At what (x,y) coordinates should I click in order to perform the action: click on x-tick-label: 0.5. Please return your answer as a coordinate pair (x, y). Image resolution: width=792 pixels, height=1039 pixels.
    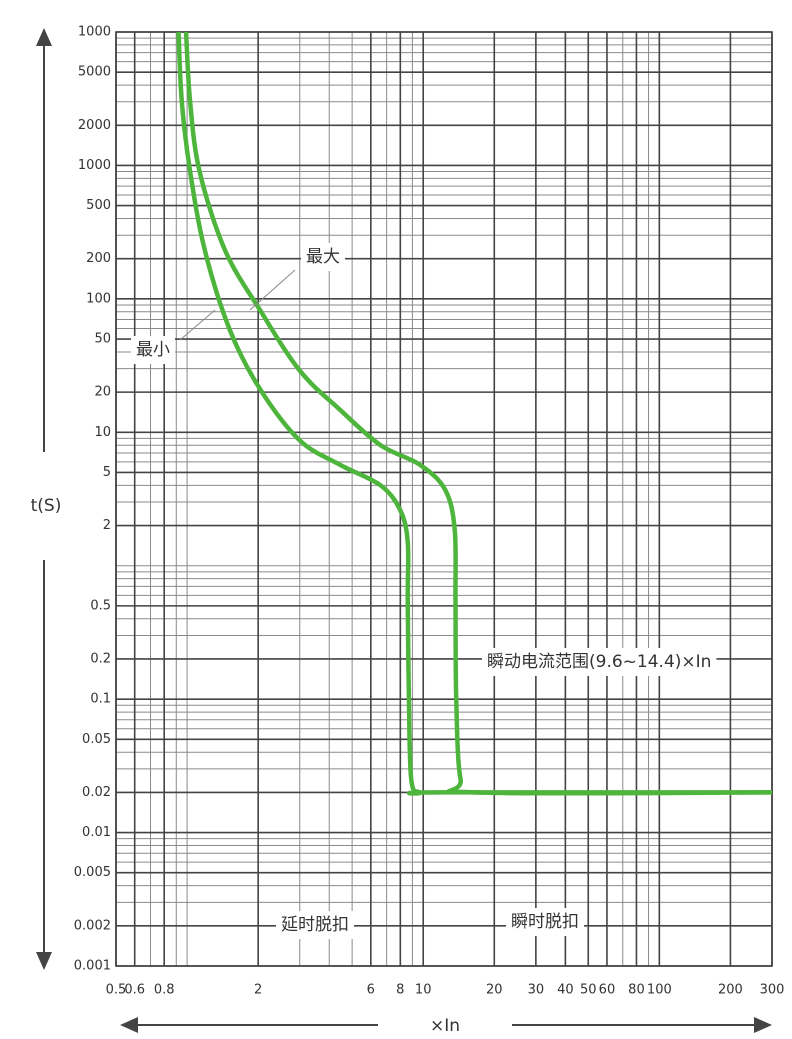
    Looking at the image, I should click on (116, 990).